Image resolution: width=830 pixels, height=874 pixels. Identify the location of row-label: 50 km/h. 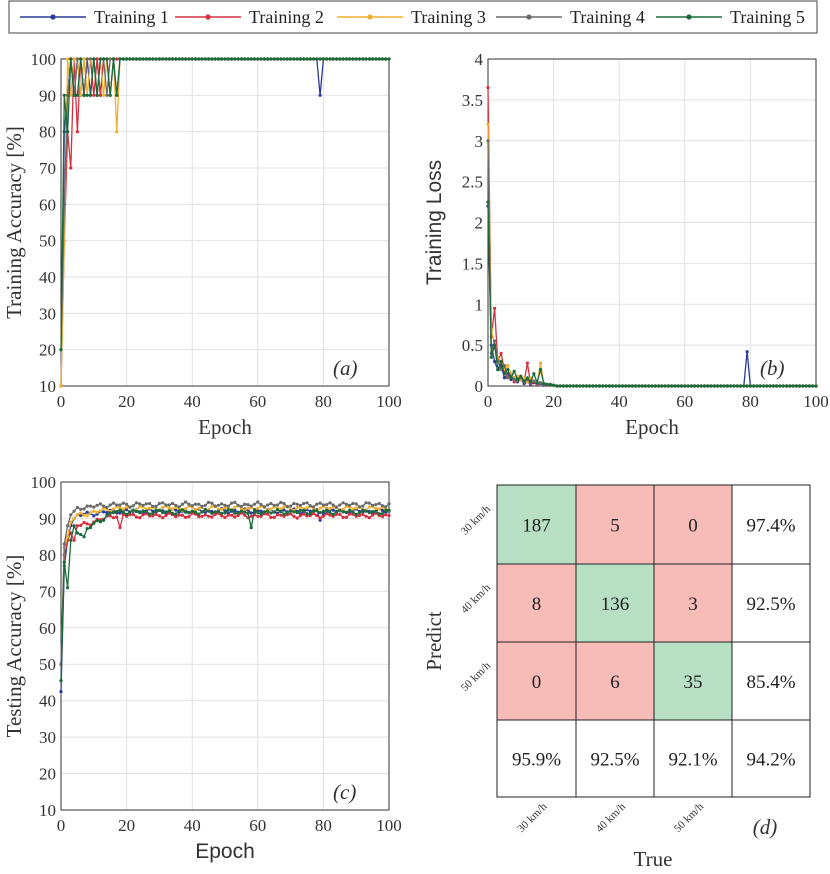
(476, 676).